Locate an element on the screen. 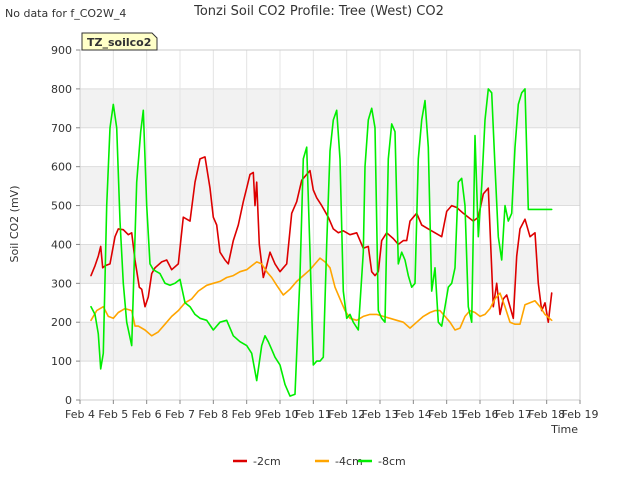 The height and width of the screenshot is (480, 640). y-axis-ticks: 0 100 200 300 400 500 600 700 800 900 is located at coordinates (65, 225).